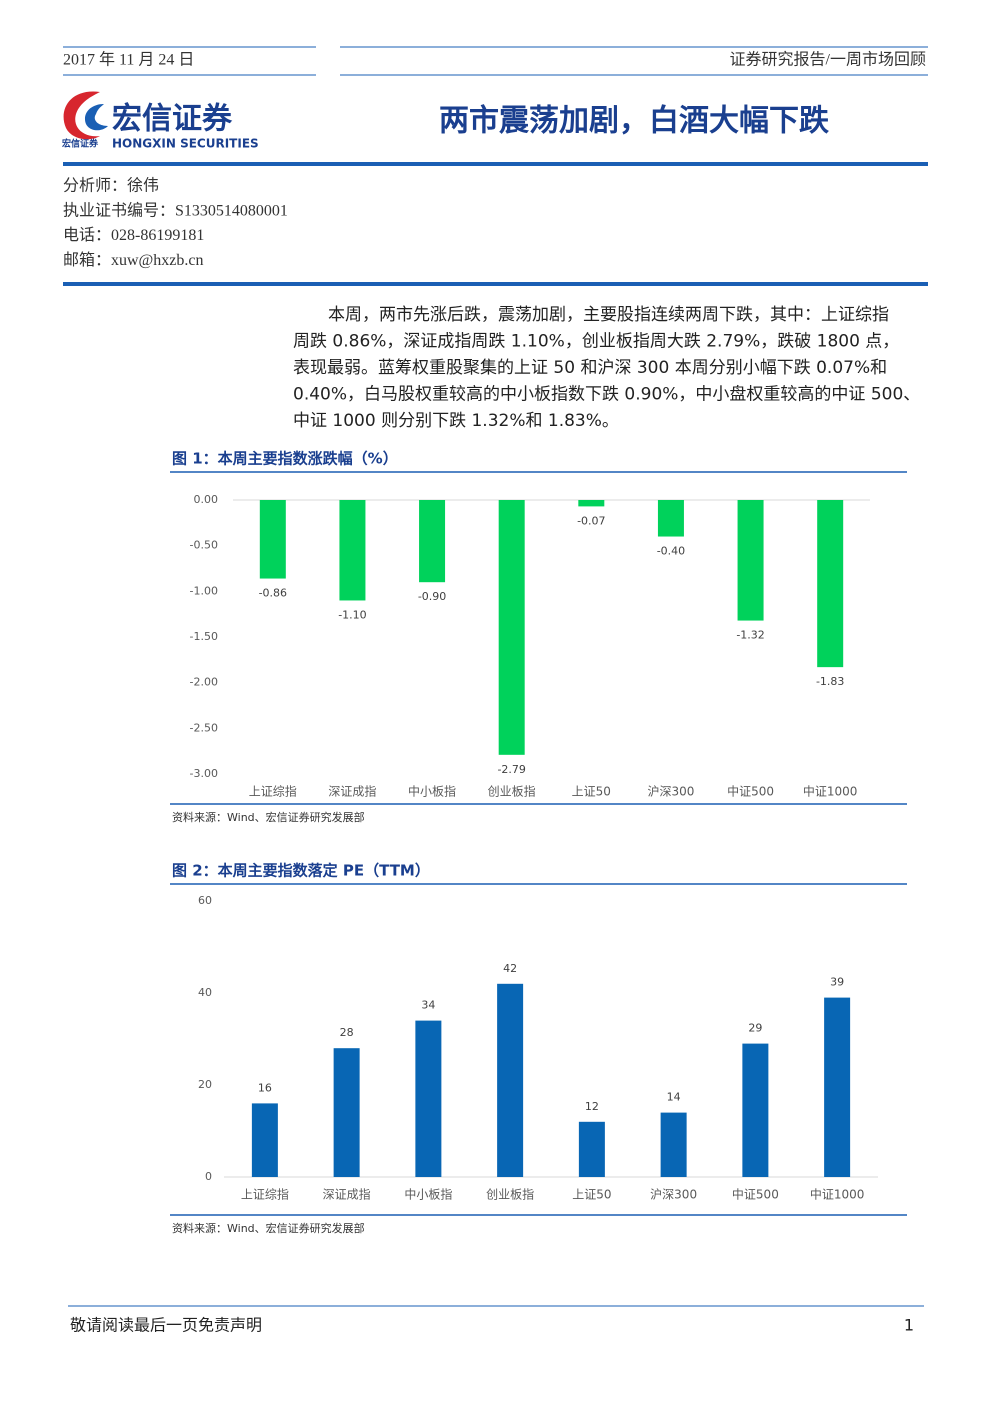  I want to click on data-label: -1.10, so click(352, 614).